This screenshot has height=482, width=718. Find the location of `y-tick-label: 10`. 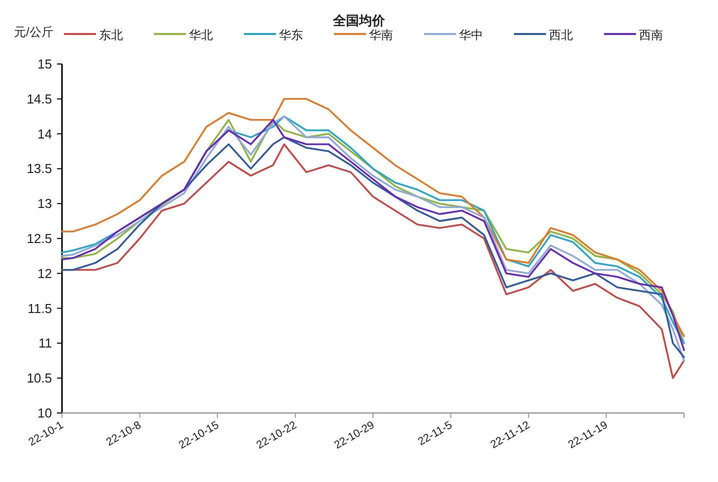

y-tick-label: 10 is located at coordinates (45, 413).